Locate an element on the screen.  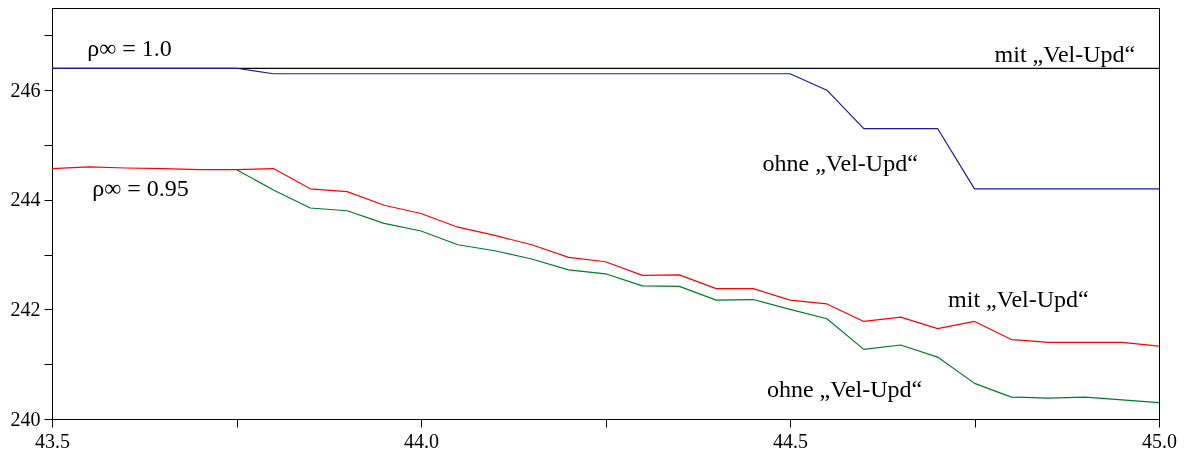
x-tick-label: 44.5 is located at coordinates (790, 440).